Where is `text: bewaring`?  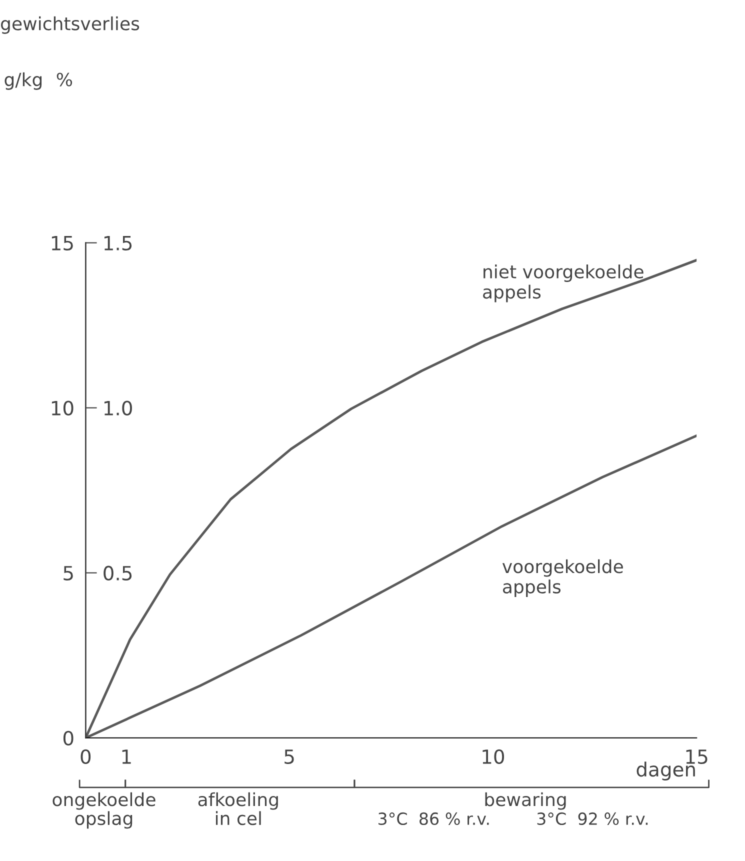 text: bewaring is located at coordinates (525, 801).